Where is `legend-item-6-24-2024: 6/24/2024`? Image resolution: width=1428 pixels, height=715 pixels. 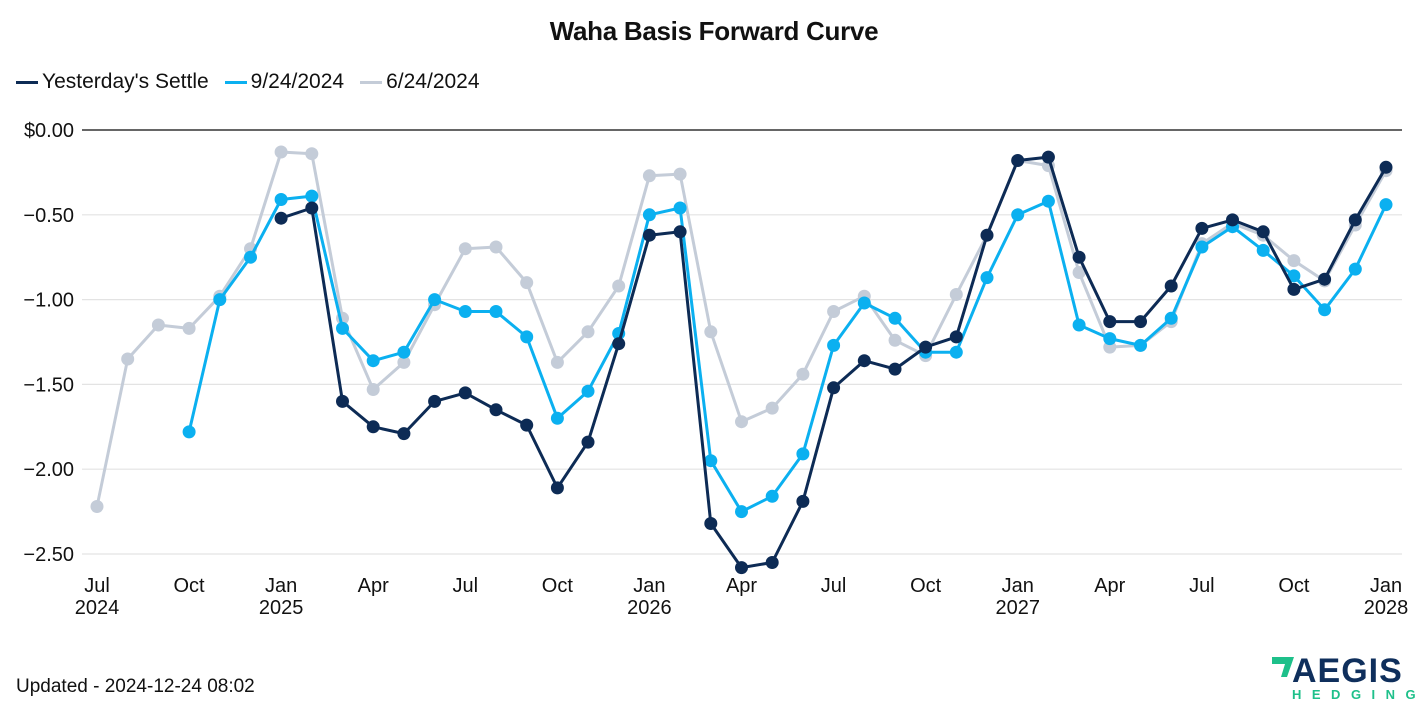
legend-item-6-24-2024: 6/24/2024 is located at coordinates (420, 82).